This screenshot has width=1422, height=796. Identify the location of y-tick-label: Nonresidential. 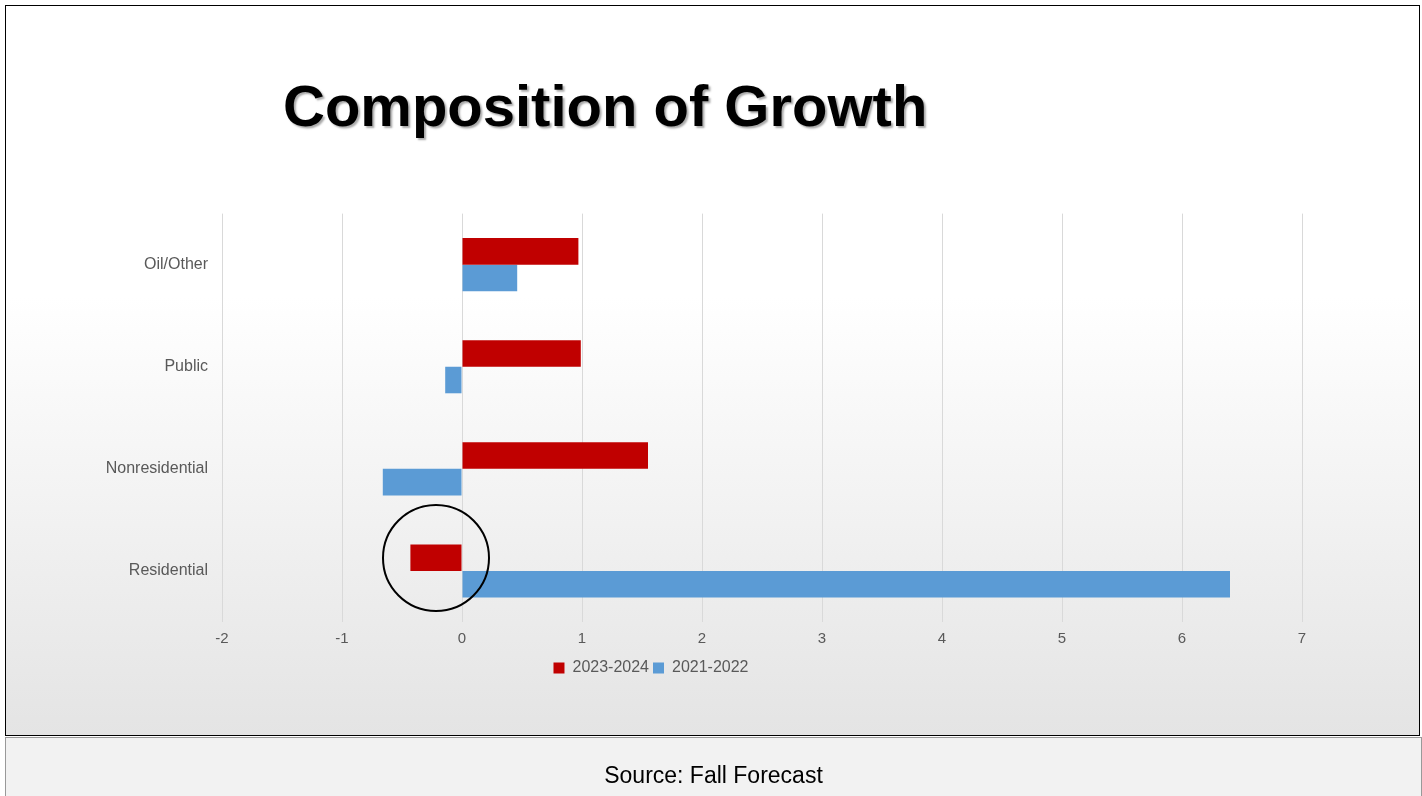
(156, 468).